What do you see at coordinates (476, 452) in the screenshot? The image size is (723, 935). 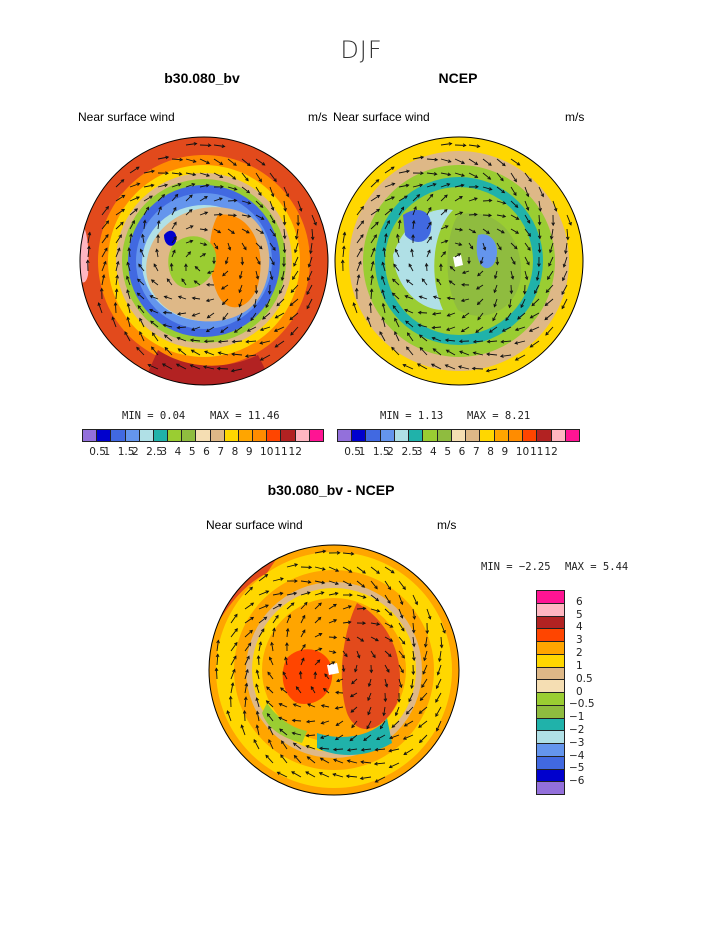 I see `colorbar-tick-label: 7` at bounding box center [476, 452].